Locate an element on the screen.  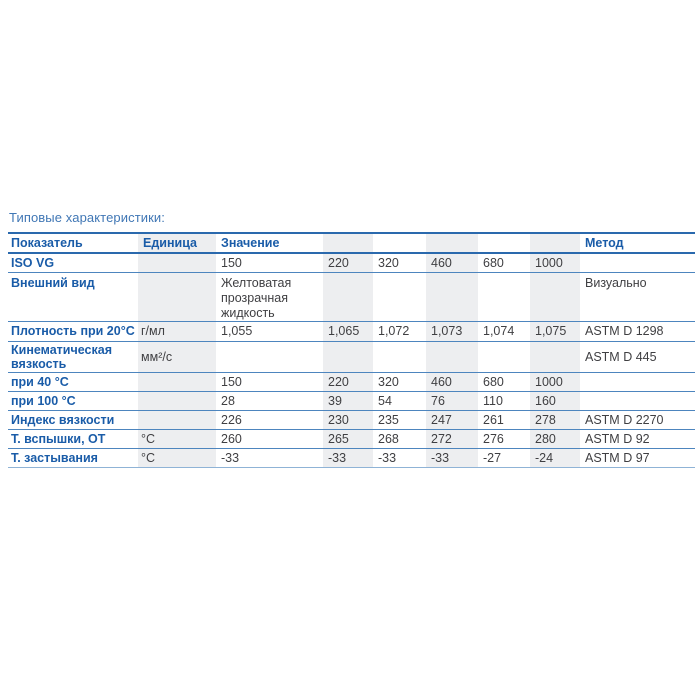
method-cell: ASTM D 2270 is located at coordinates (624, 419).